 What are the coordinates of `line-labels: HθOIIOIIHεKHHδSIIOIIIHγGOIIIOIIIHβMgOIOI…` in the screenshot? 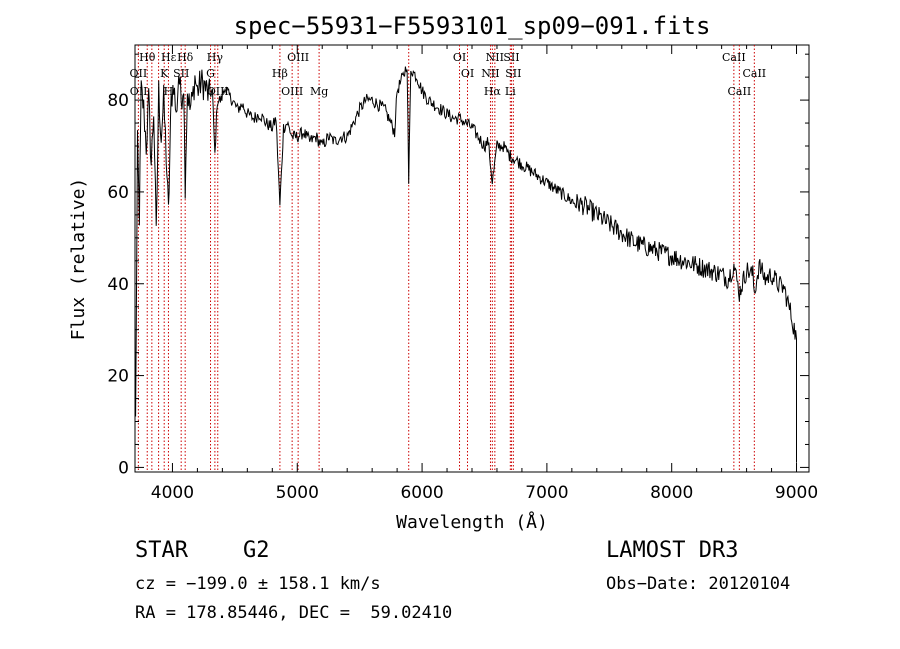 It's located at (448, 74).